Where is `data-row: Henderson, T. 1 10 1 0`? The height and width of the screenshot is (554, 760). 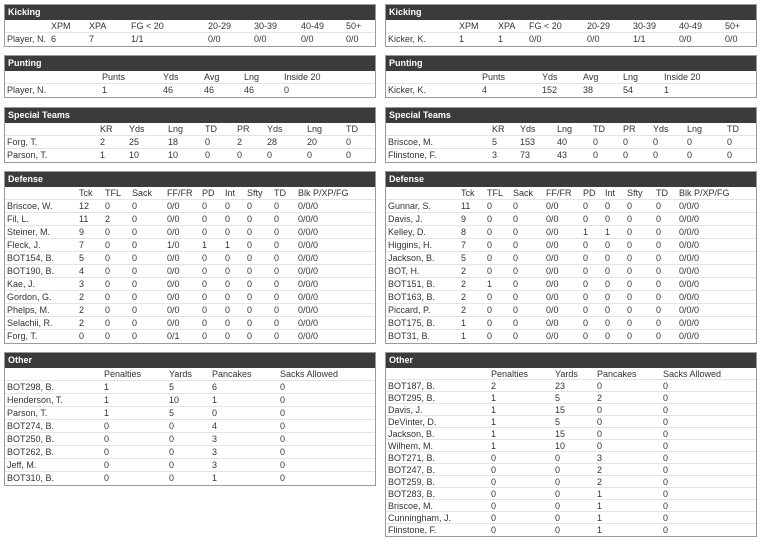
data-row: Henderson, T. 1 10 1 0 is located at coordinates (190, 400).